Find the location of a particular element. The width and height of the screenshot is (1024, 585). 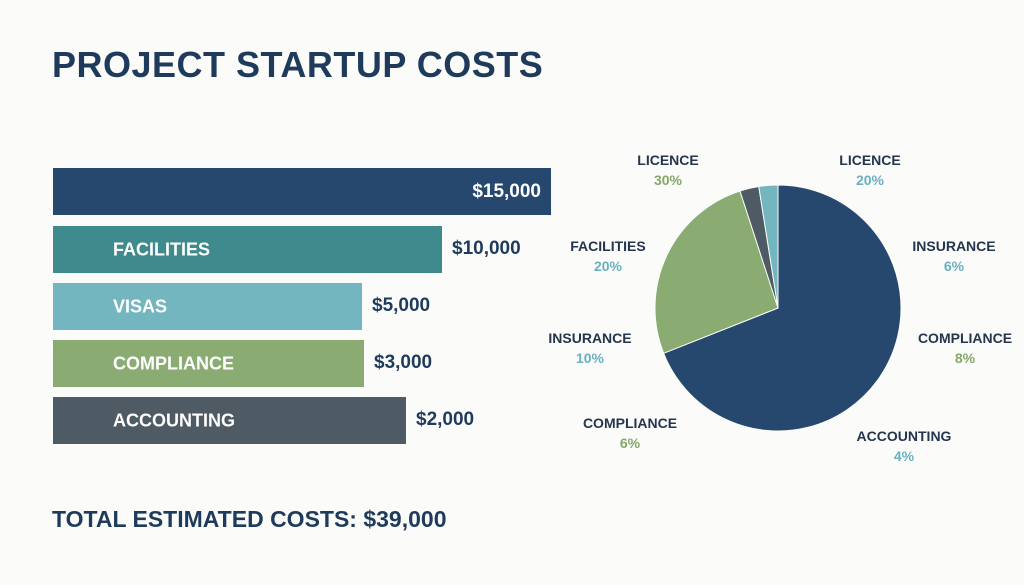

bar-accounting: ACCOUNTING is located at coordinates (229, 420).